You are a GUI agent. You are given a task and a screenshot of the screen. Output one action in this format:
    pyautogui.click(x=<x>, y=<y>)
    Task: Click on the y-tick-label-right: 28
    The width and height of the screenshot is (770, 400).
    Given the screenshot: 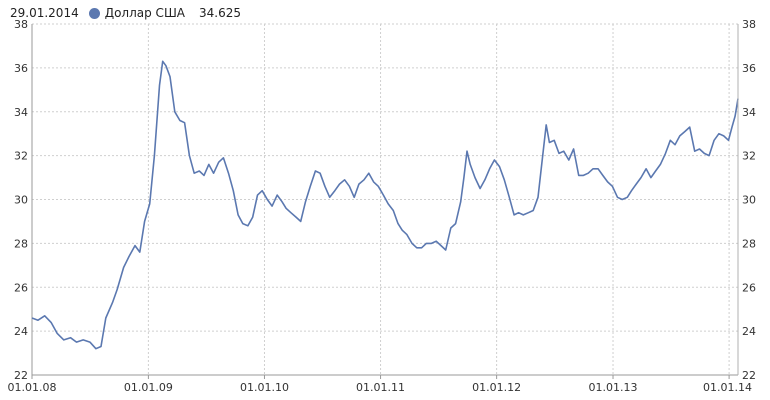 What is the action you would take?
    pyautogui.click(x=749, y=243)
    